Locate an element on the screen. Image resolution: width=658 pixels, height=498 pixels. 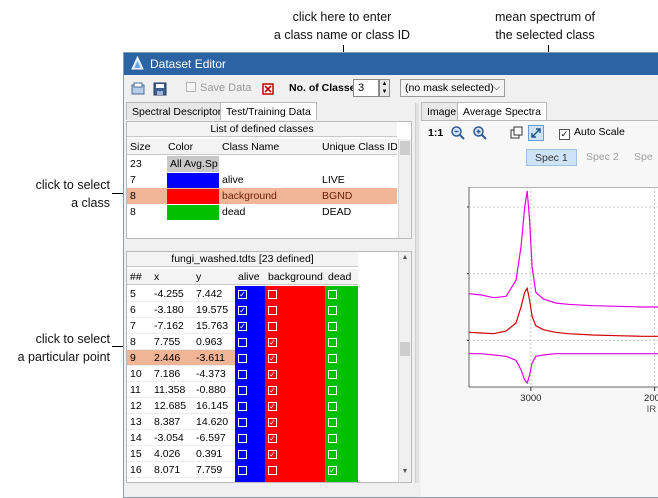
column-header-alive: alive is located at coordinates (249, 277).